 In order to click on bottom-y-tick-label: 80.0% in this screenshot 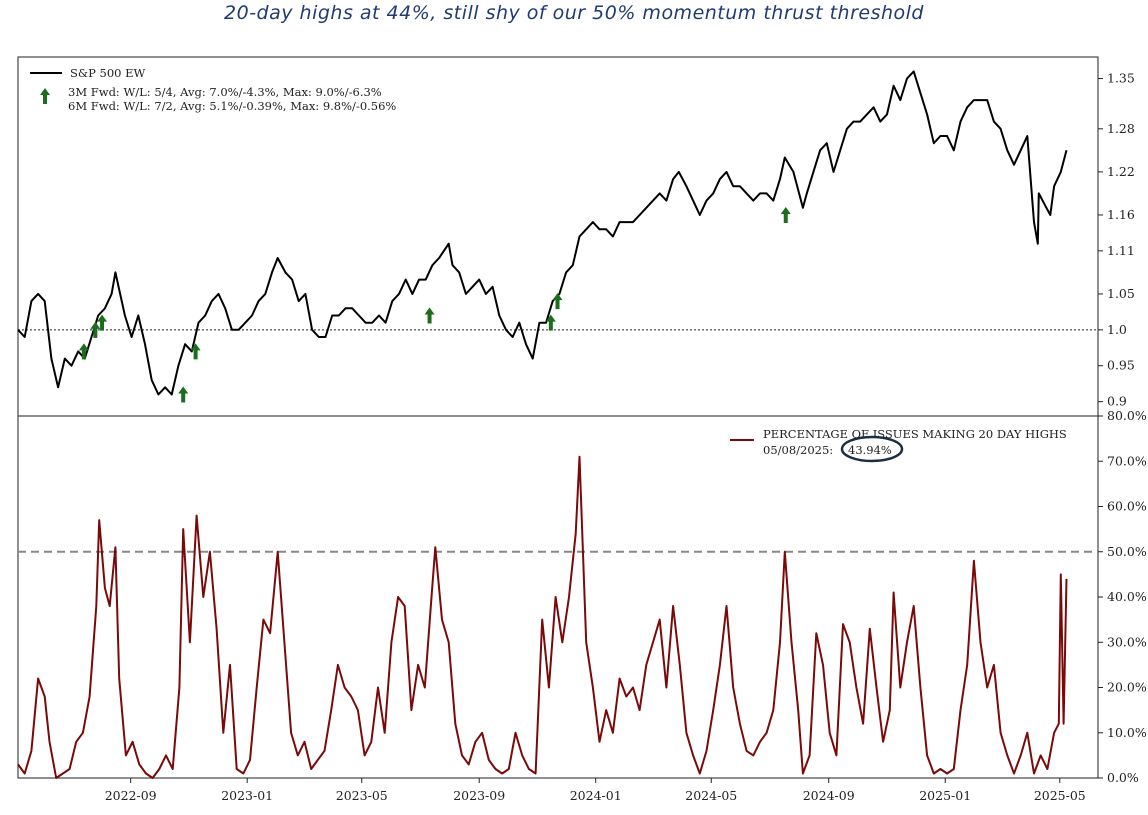, I will do `click(1127, 415)`.